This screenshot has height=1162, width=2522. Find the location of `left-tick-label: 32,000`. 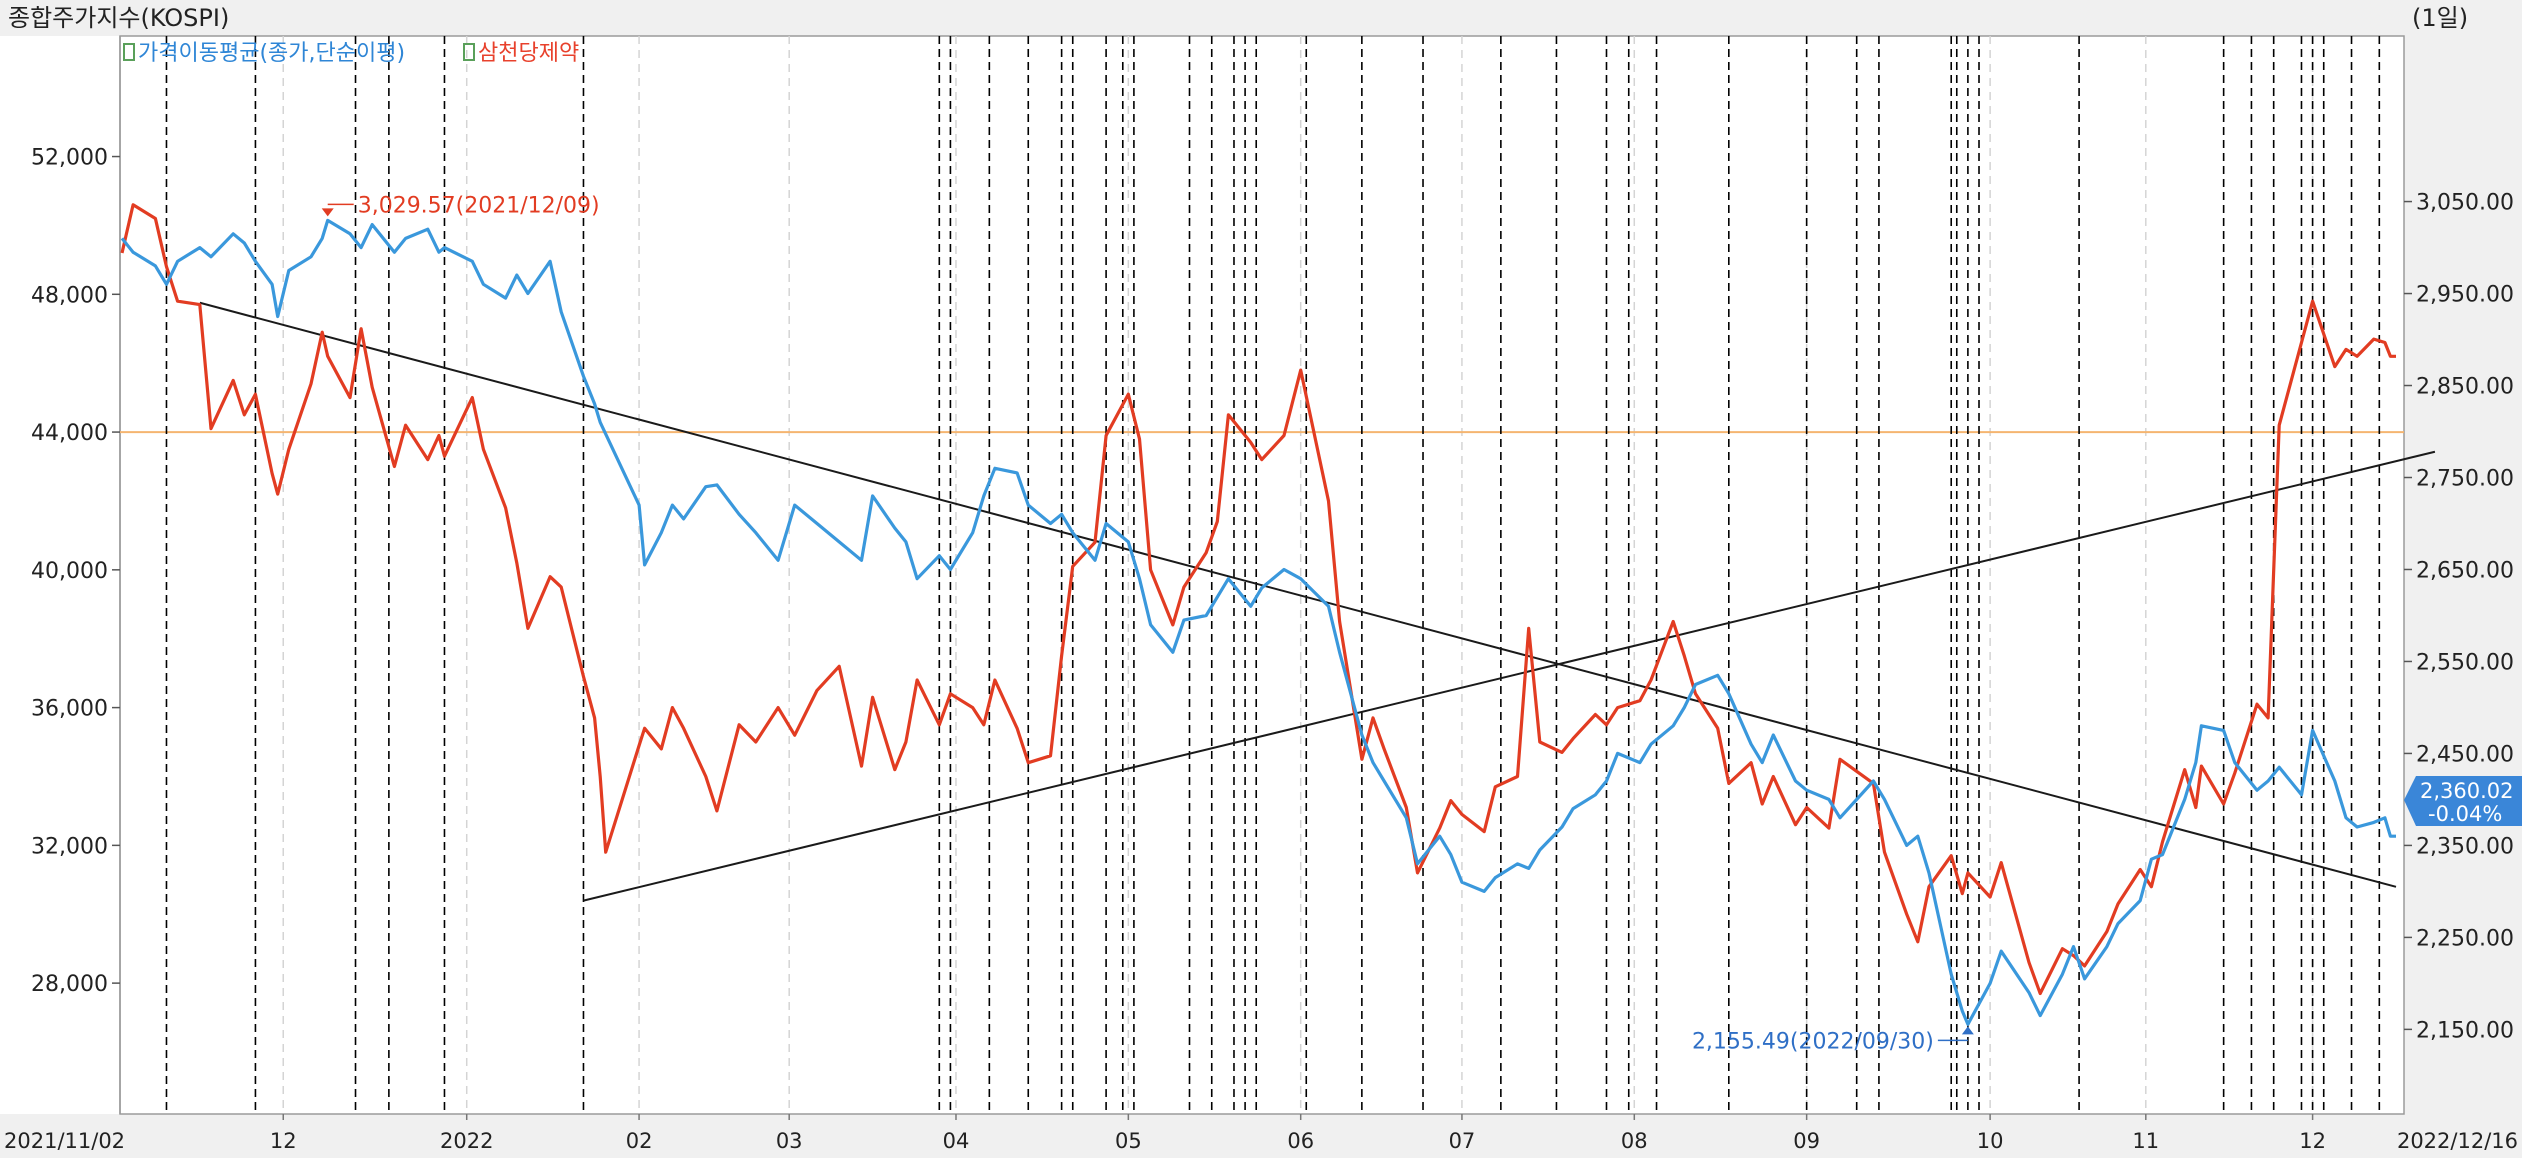

left-tick-label: 32,000 is located at coordinates (69, 846).